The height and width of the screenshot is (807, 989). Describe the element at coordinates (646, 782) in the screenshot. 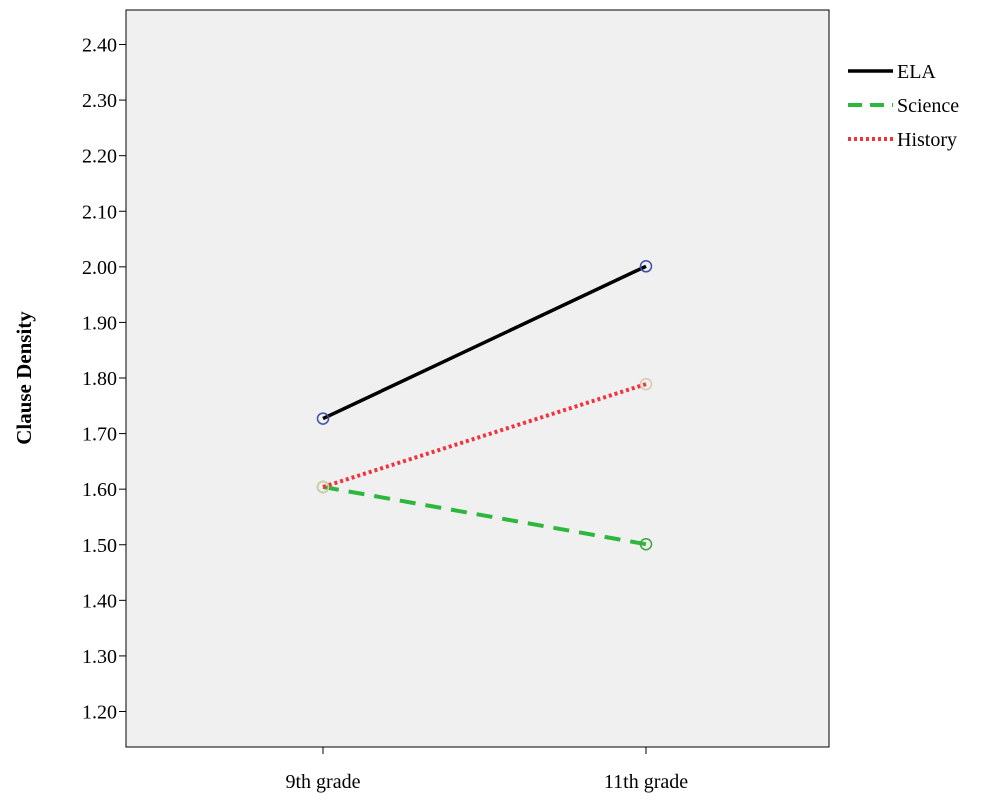

I see `x-tick-label: 11th grade` at that location.